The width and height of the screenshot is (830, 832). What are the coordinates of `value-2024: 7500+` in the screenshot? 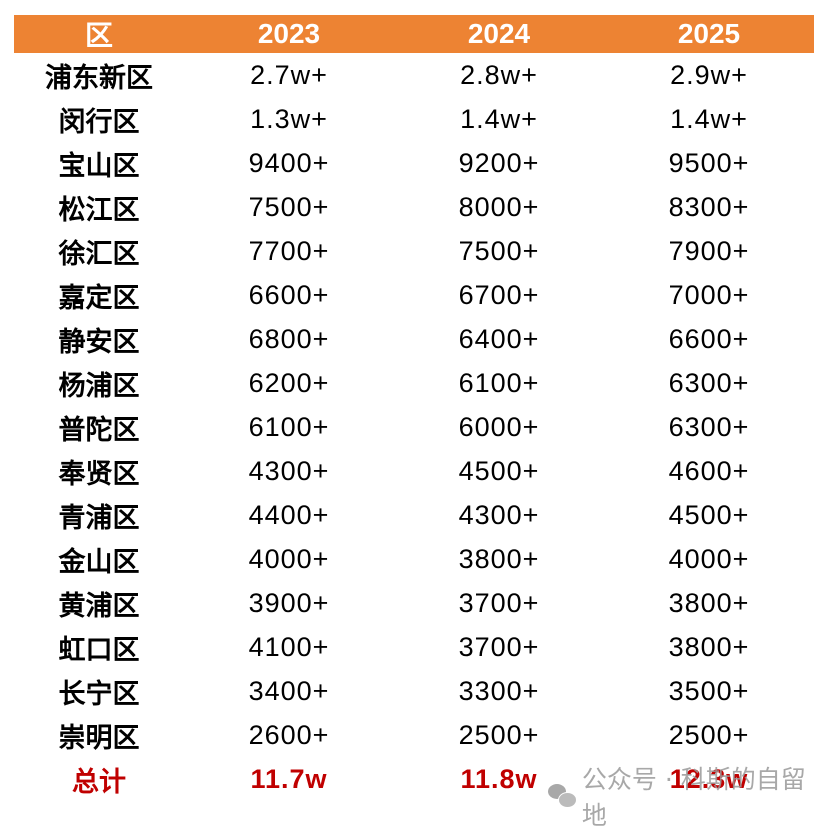 It's located at (499, 250).